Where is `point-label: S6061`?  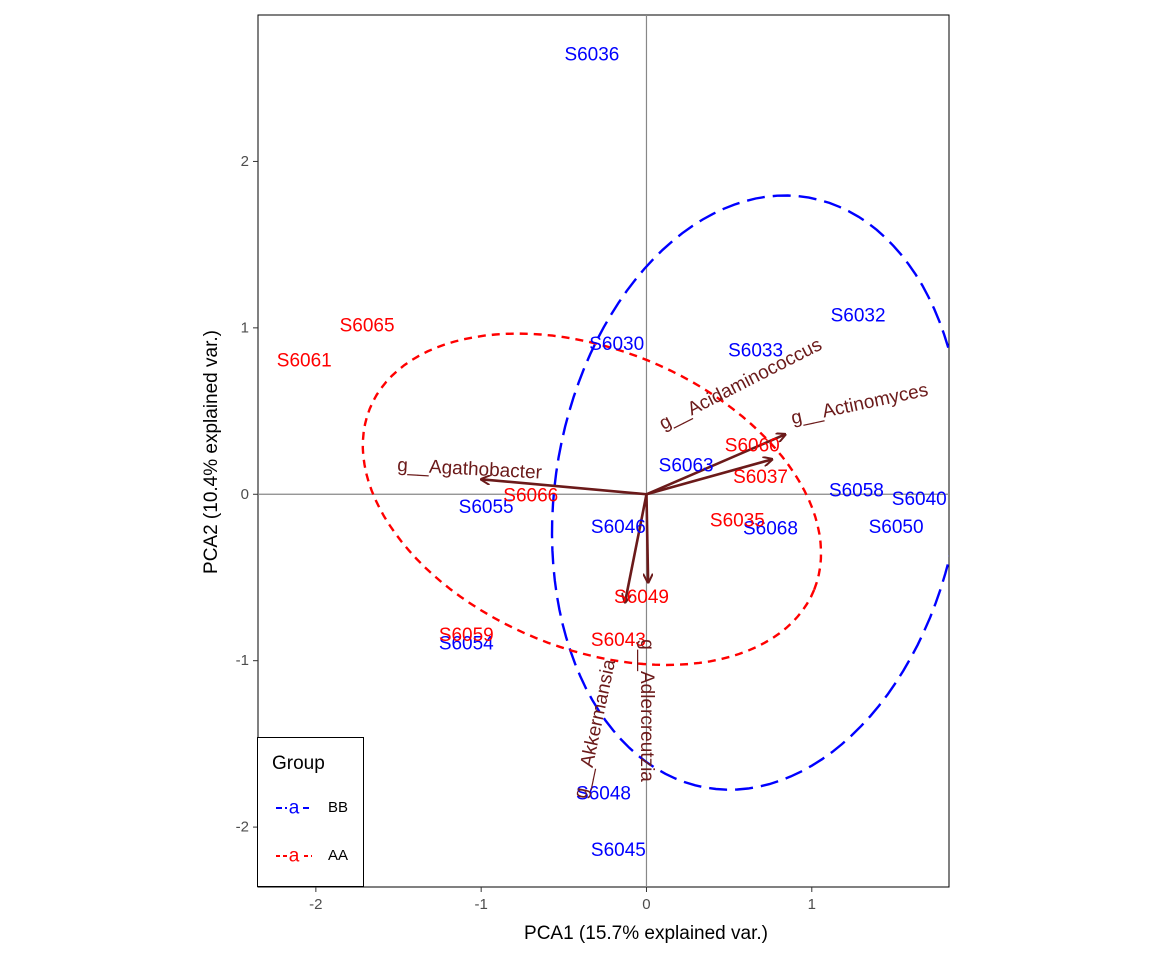
point-label: S6061 is located at coordinates (304, 361).